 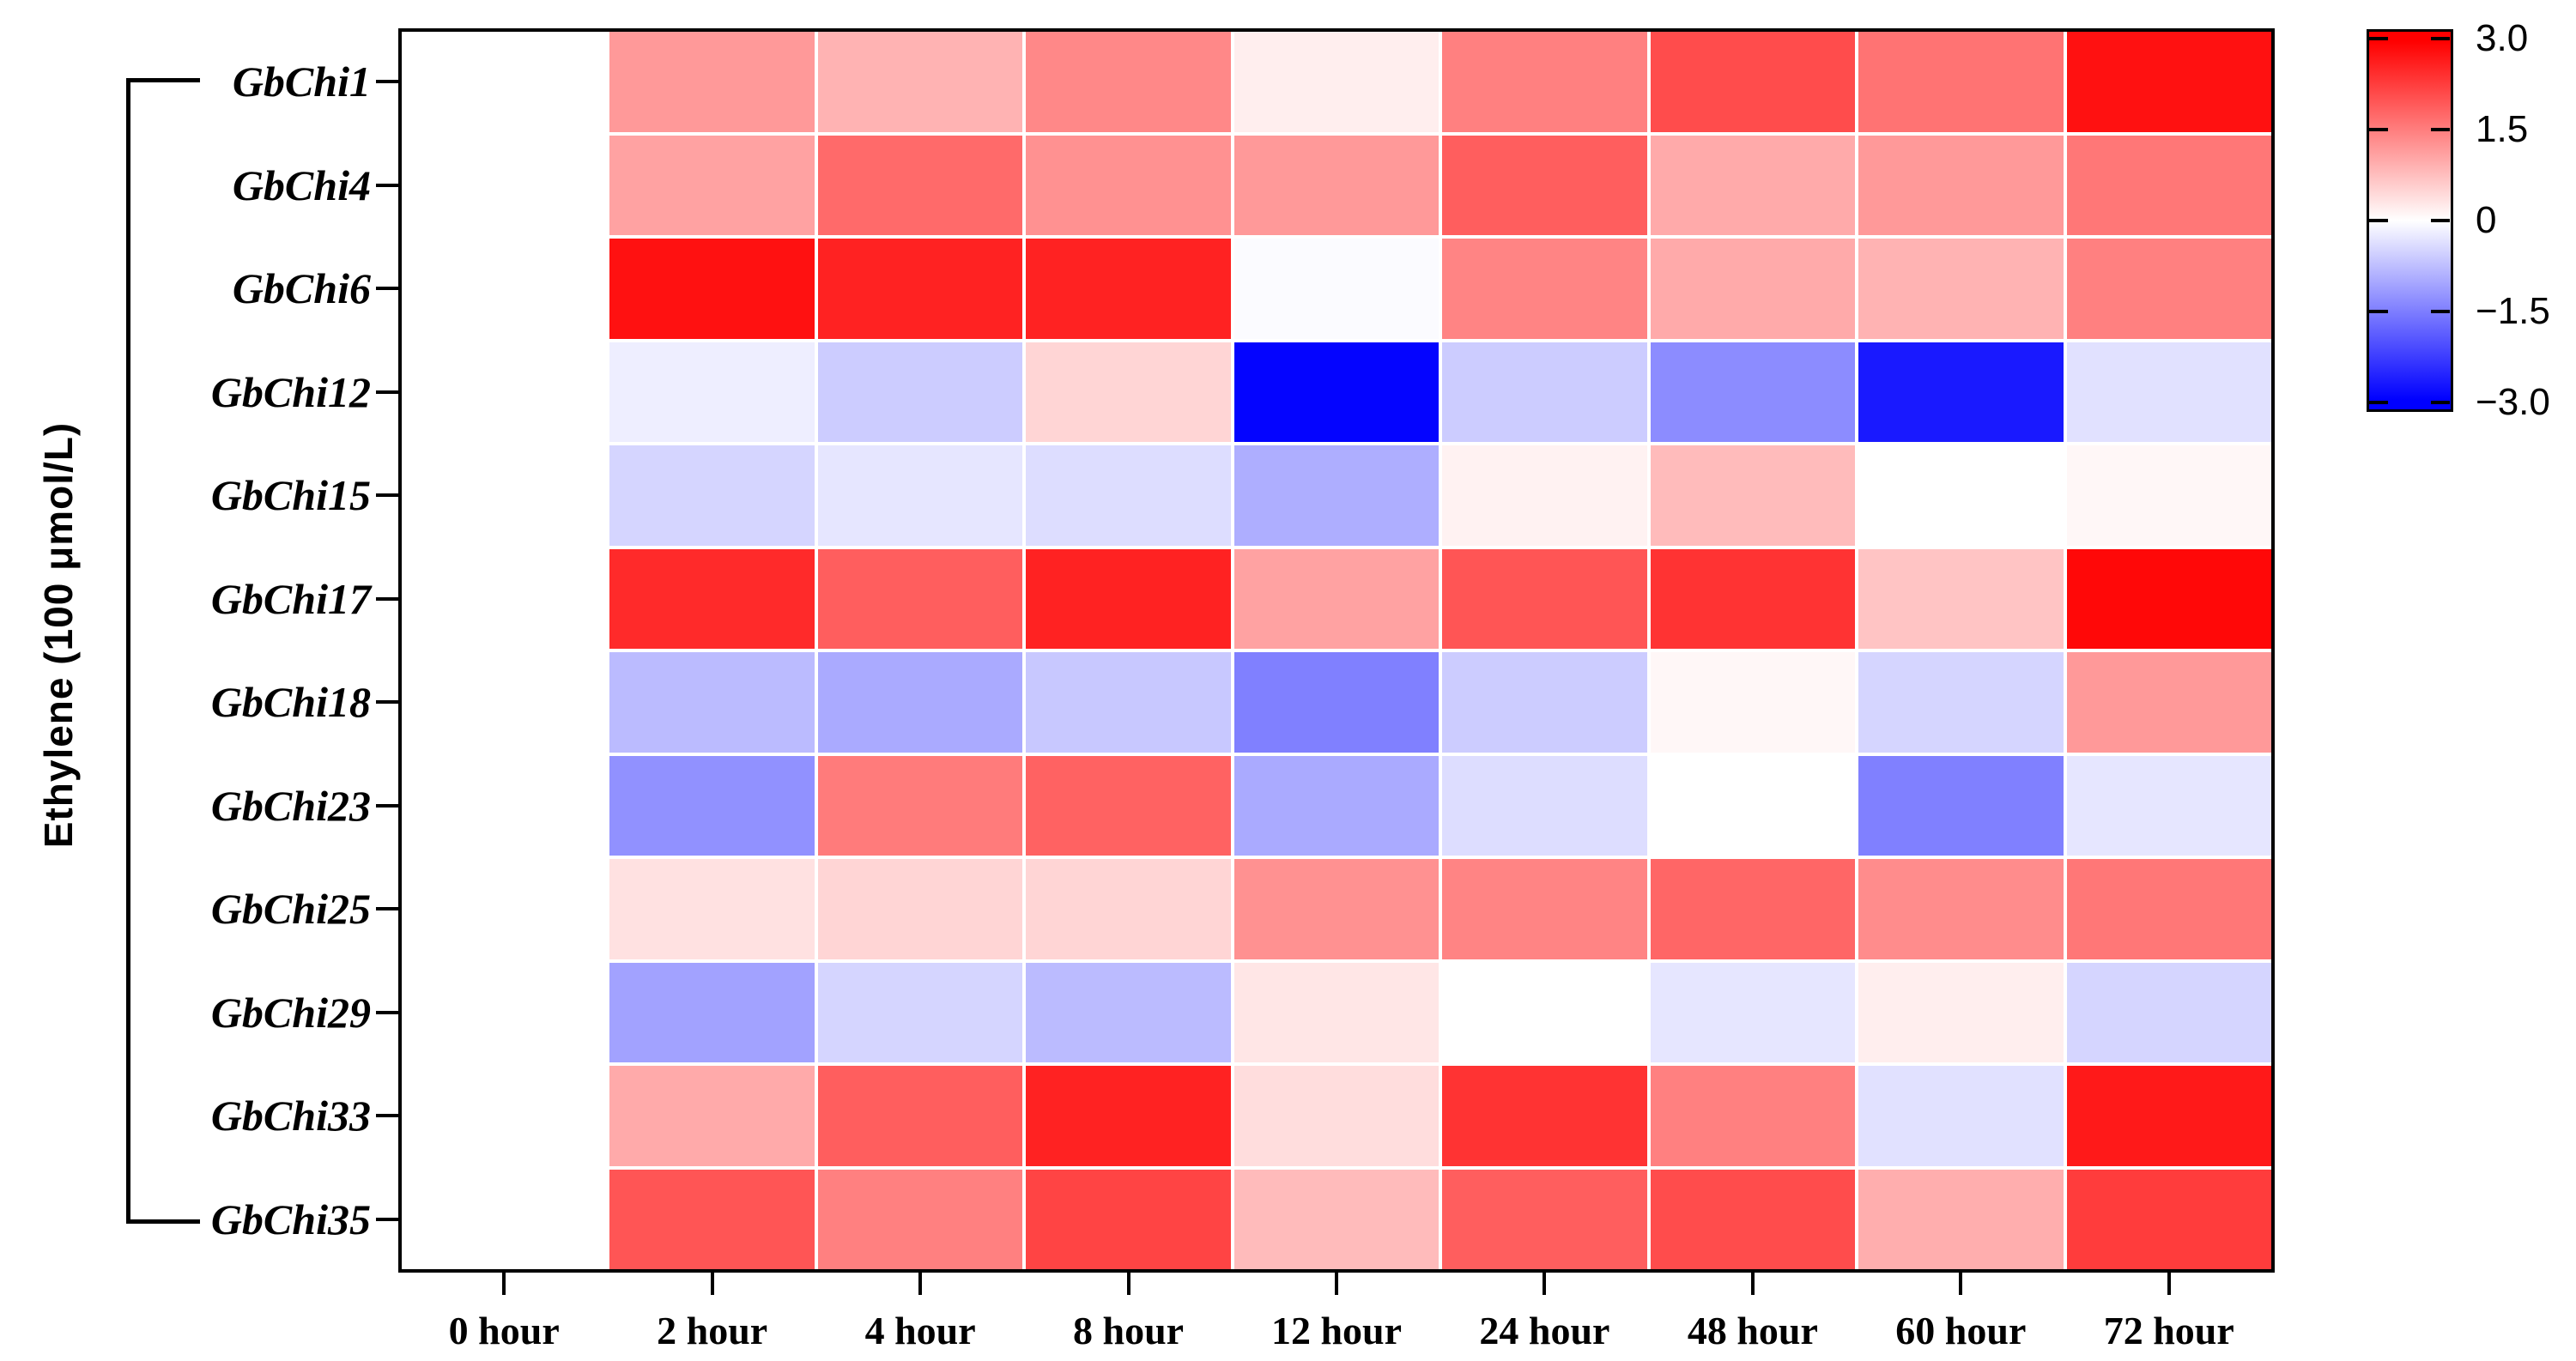 I want to click on gene-group-bracket-bottom-arm, so click(x=163, y=1221).